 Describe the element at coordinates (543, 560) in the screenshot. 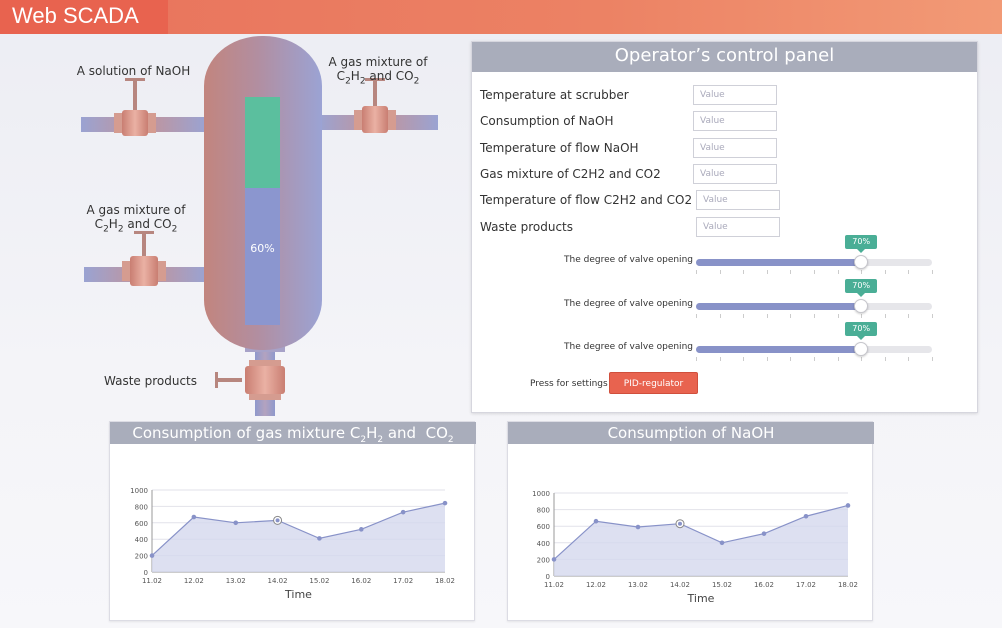

I see `y-tick-label: 200` at that location.